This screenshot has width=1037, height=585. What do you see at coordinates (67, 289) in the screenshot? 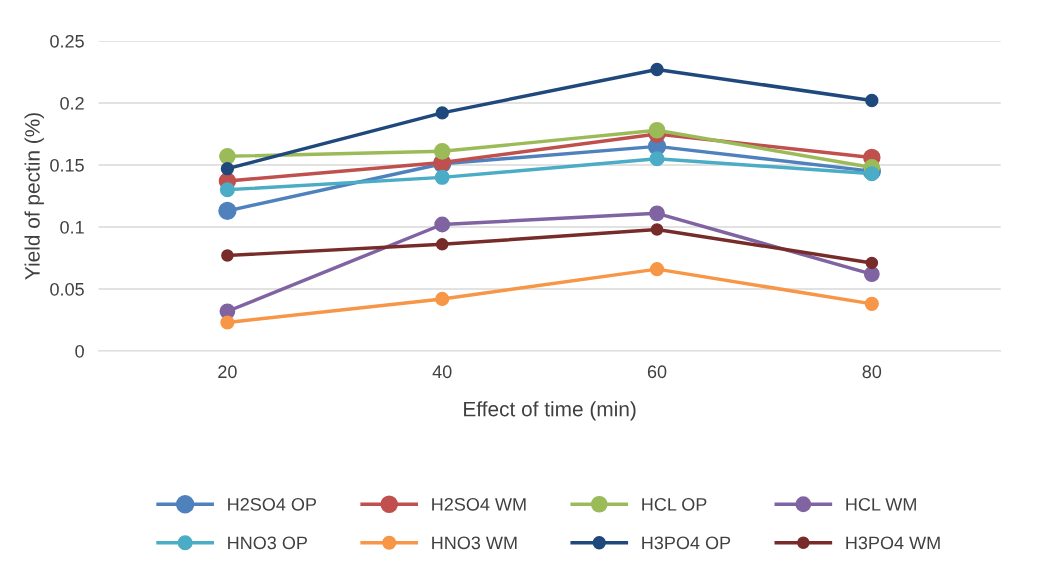
I see `y-tick-label: 0.05` at bounding box center [67, 289].